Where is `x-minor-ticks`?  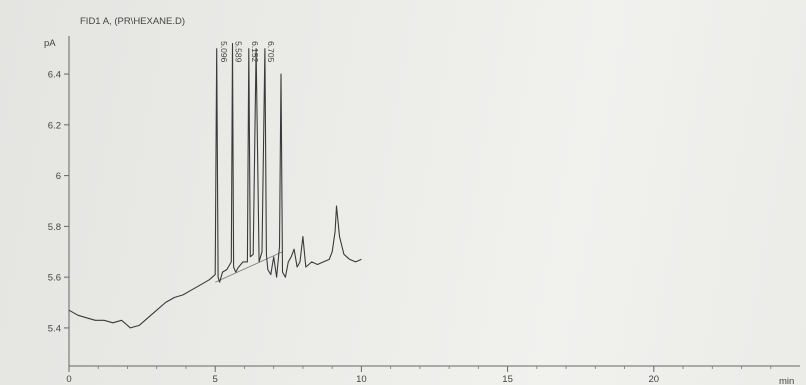
x-minor-ticks is located at coordinates (434, 367).